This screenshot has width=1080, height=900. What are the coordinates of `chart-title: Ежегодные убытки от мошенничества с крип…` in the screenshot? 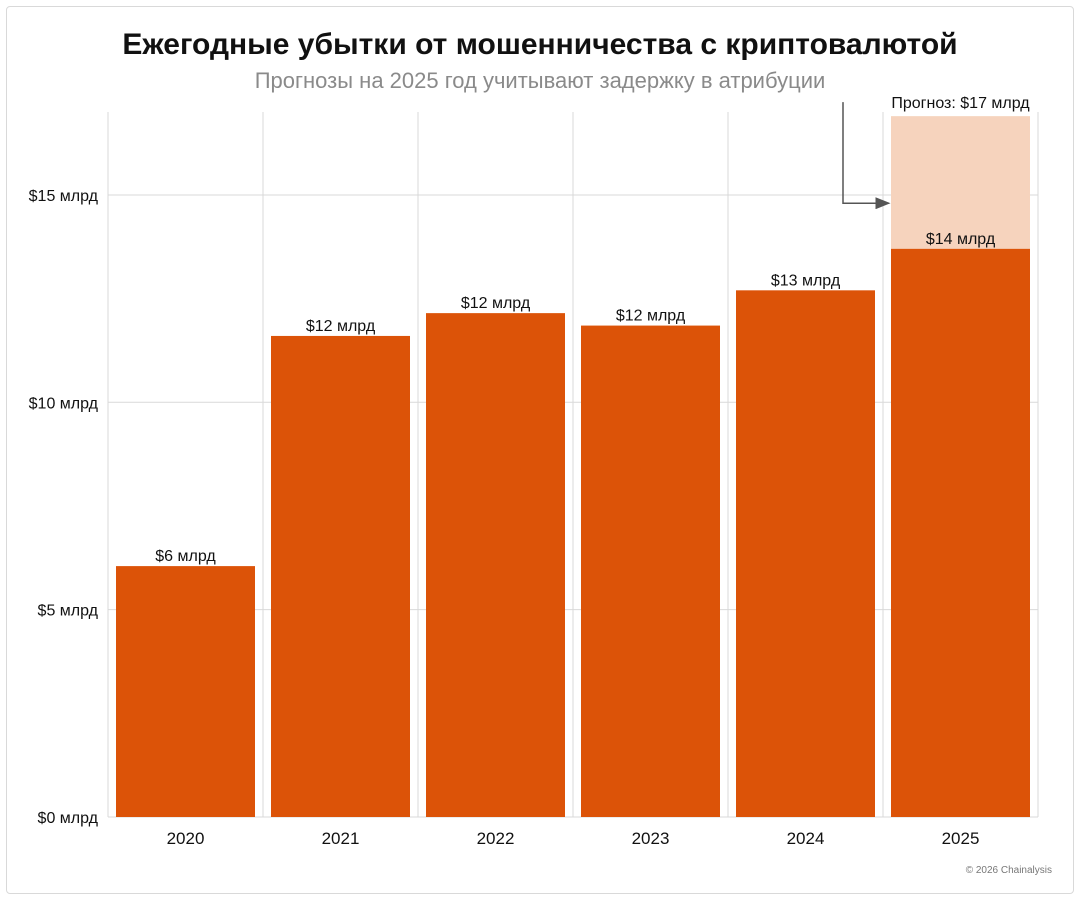 It's located at (540, 44).